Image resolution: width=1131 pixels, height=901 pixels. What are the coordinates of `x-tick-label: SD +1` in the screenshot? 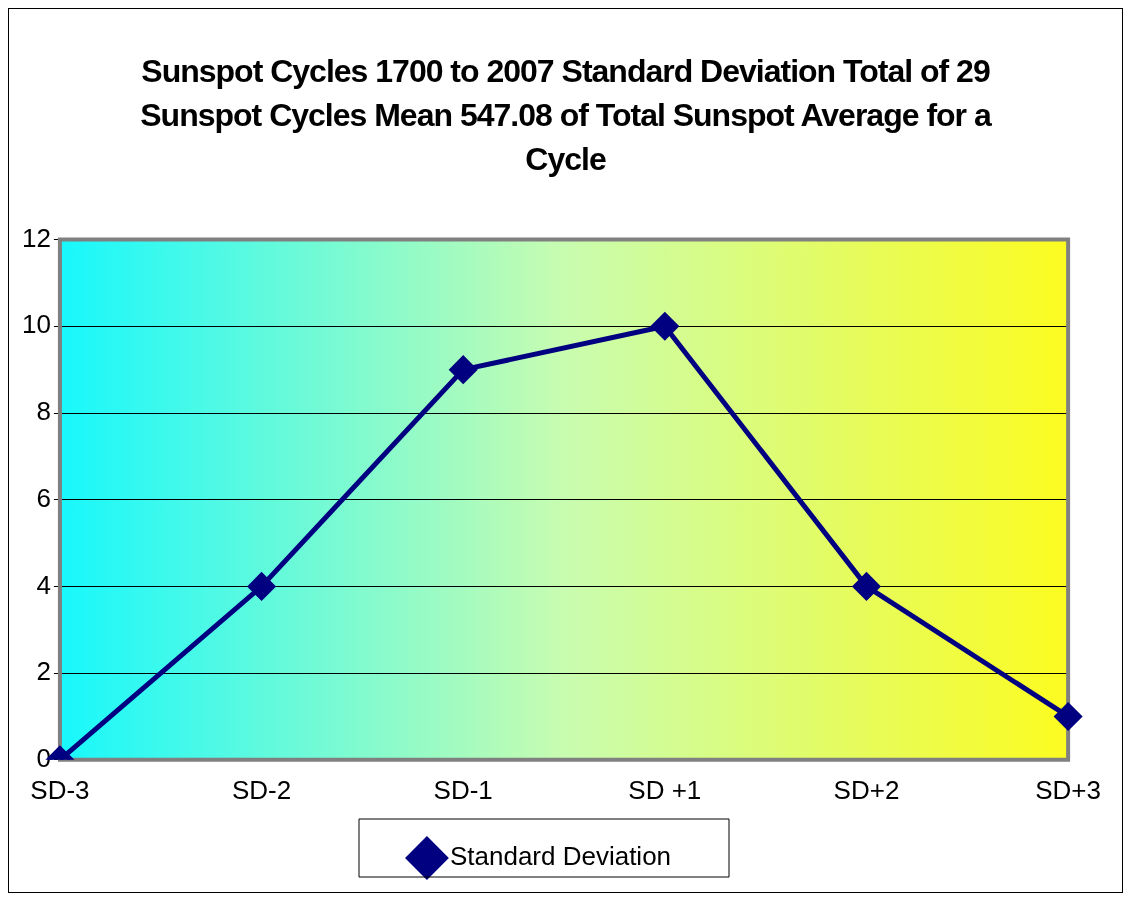 It's located at (665, 789).